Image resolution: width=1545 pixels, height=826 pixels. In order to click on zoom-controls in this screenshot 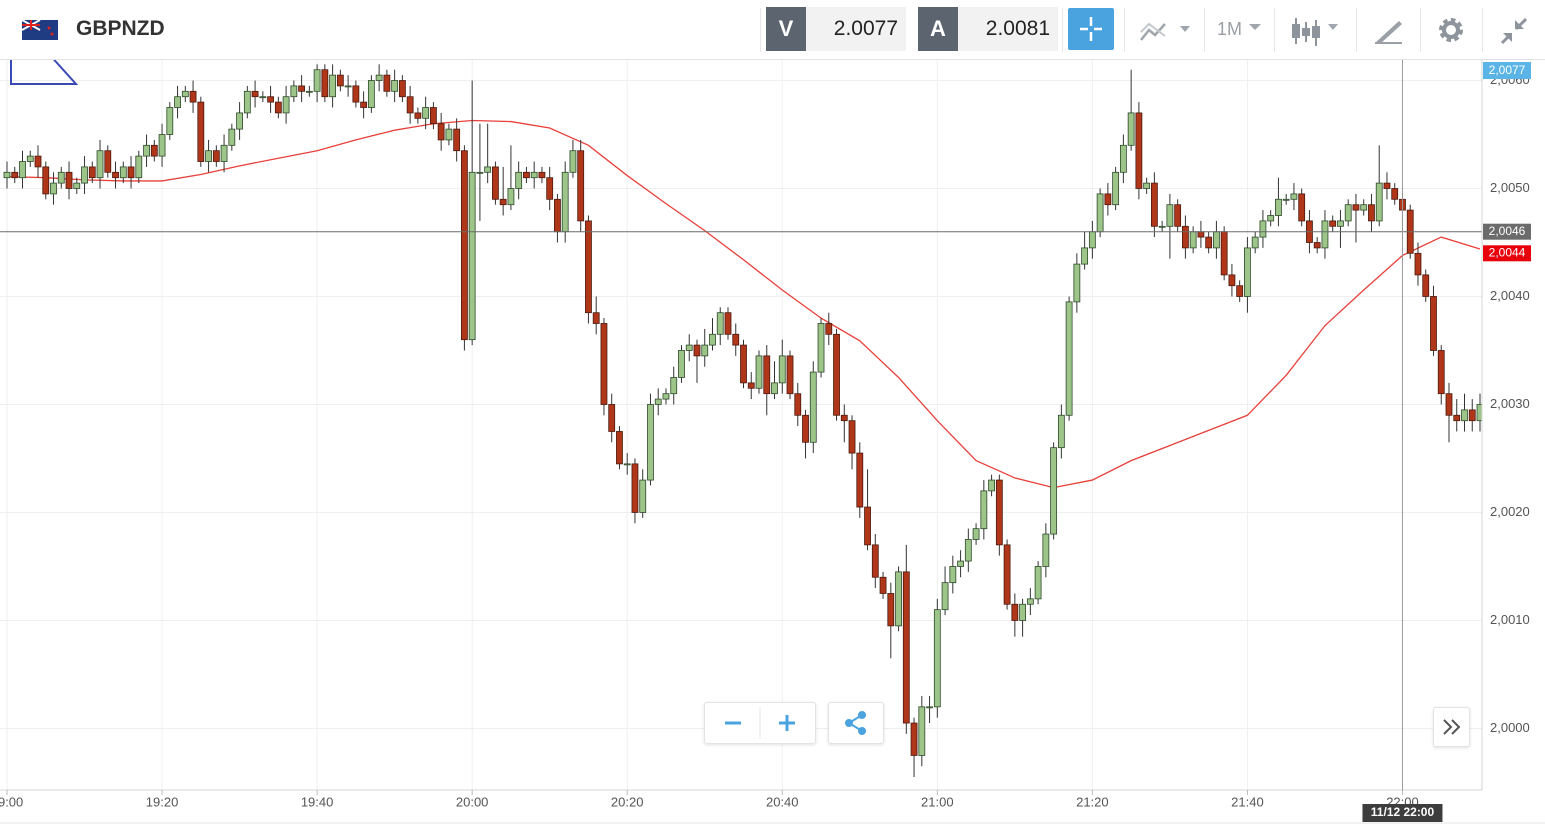, I will do `click(760, 723)`.